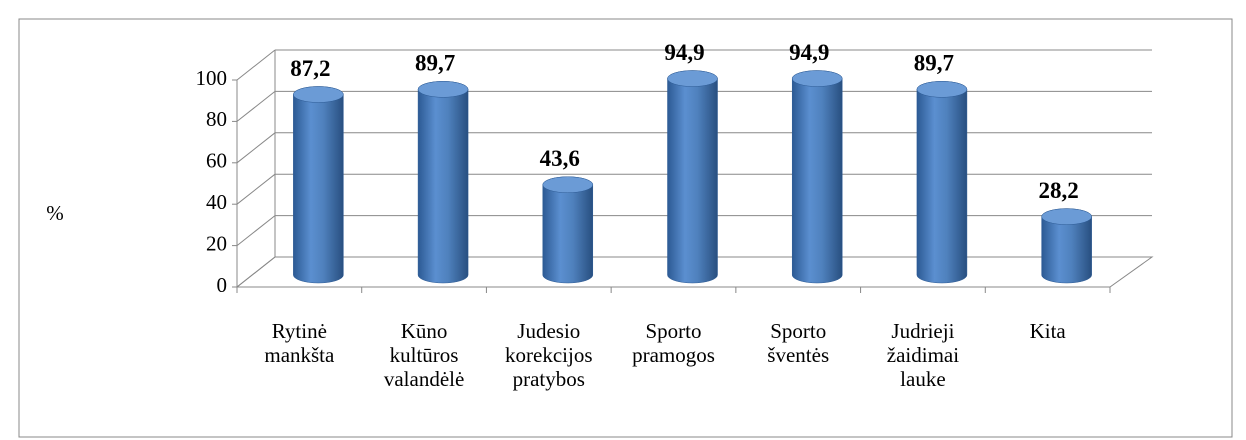 The image size is (1246, 440). I want to click on x-tick-label: Judesio korekcijos pratybos, so click(548, 355).